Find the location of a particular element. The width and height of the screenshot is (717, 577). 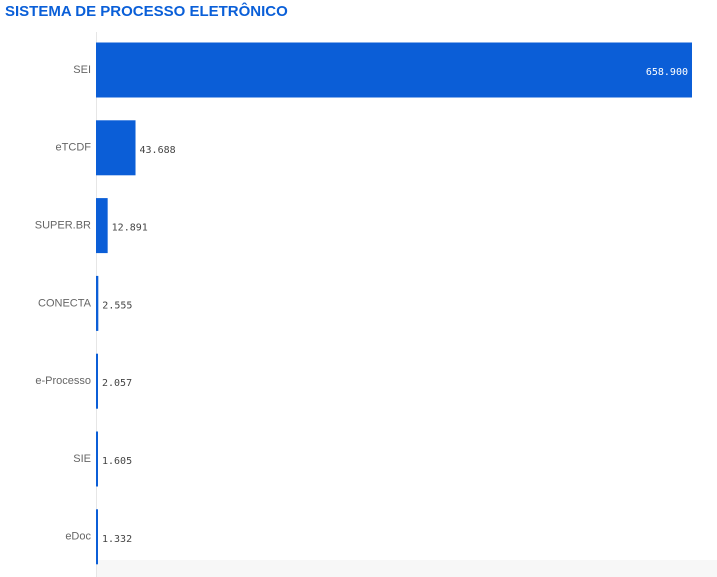

value-label: 1.332 is located at coordinates (117, 539).